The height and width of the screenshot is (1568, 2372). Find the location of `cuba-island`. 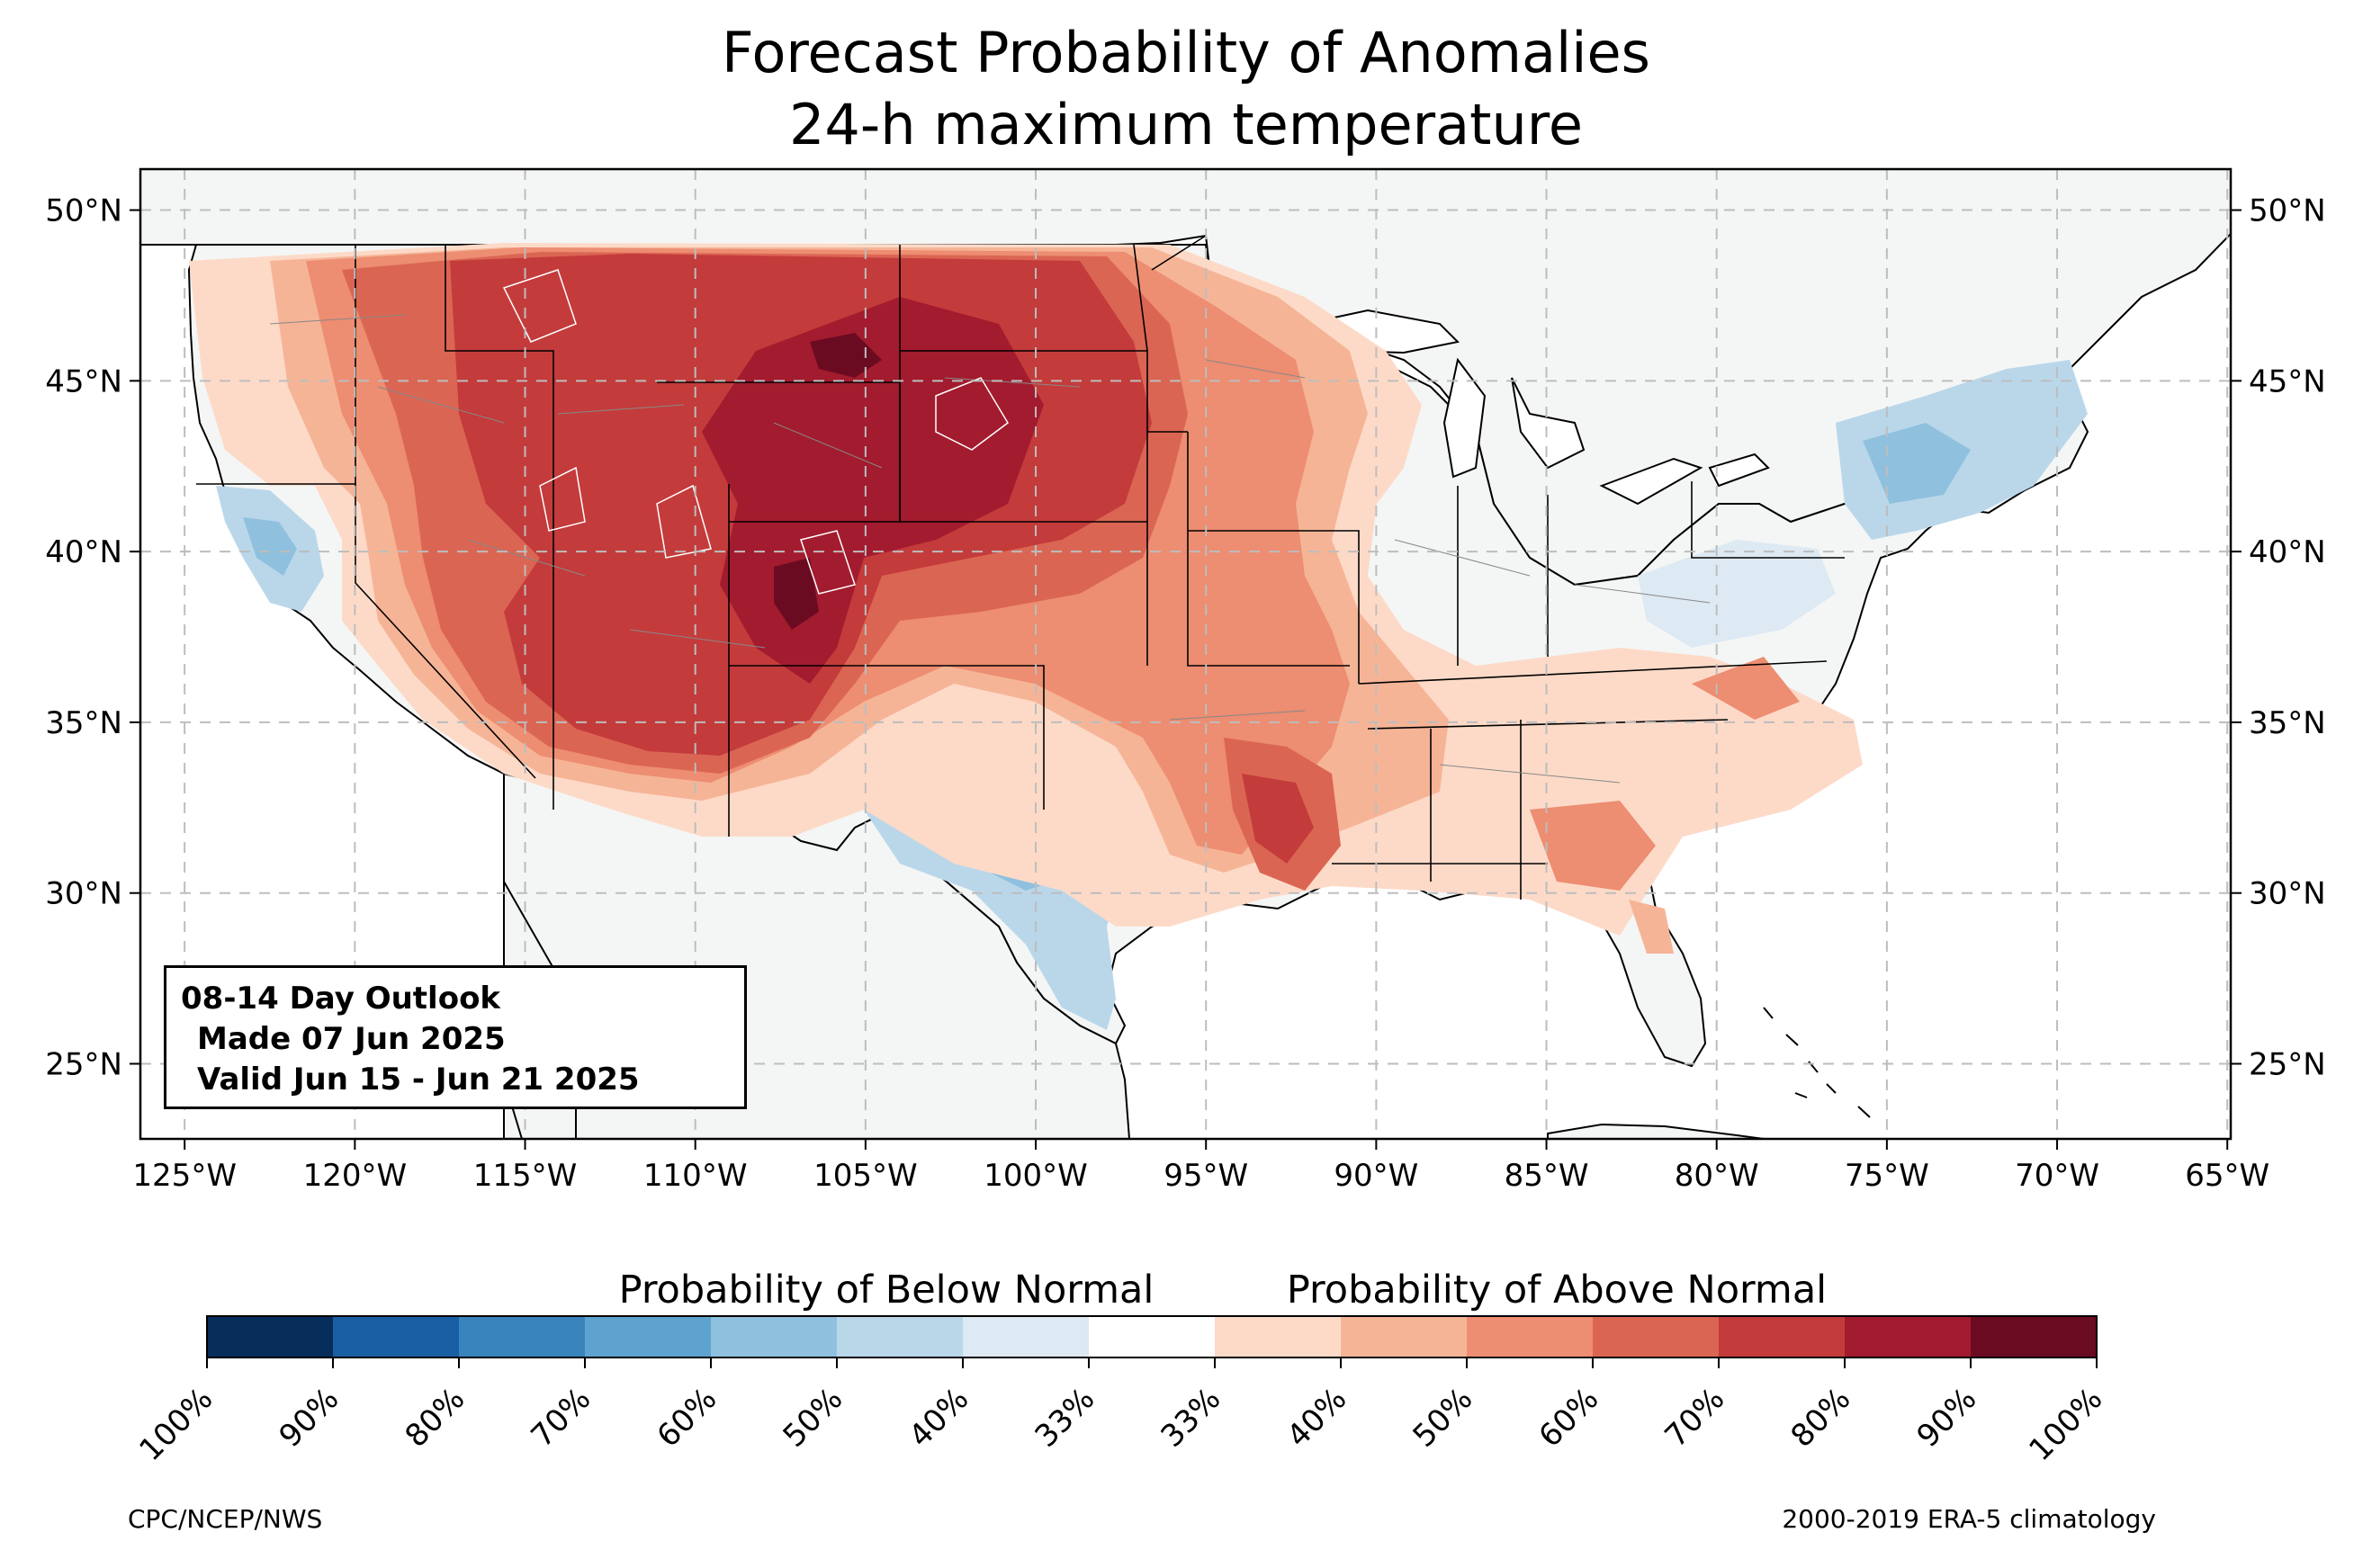

cuba-island is located at coordinates (1656, 1131).